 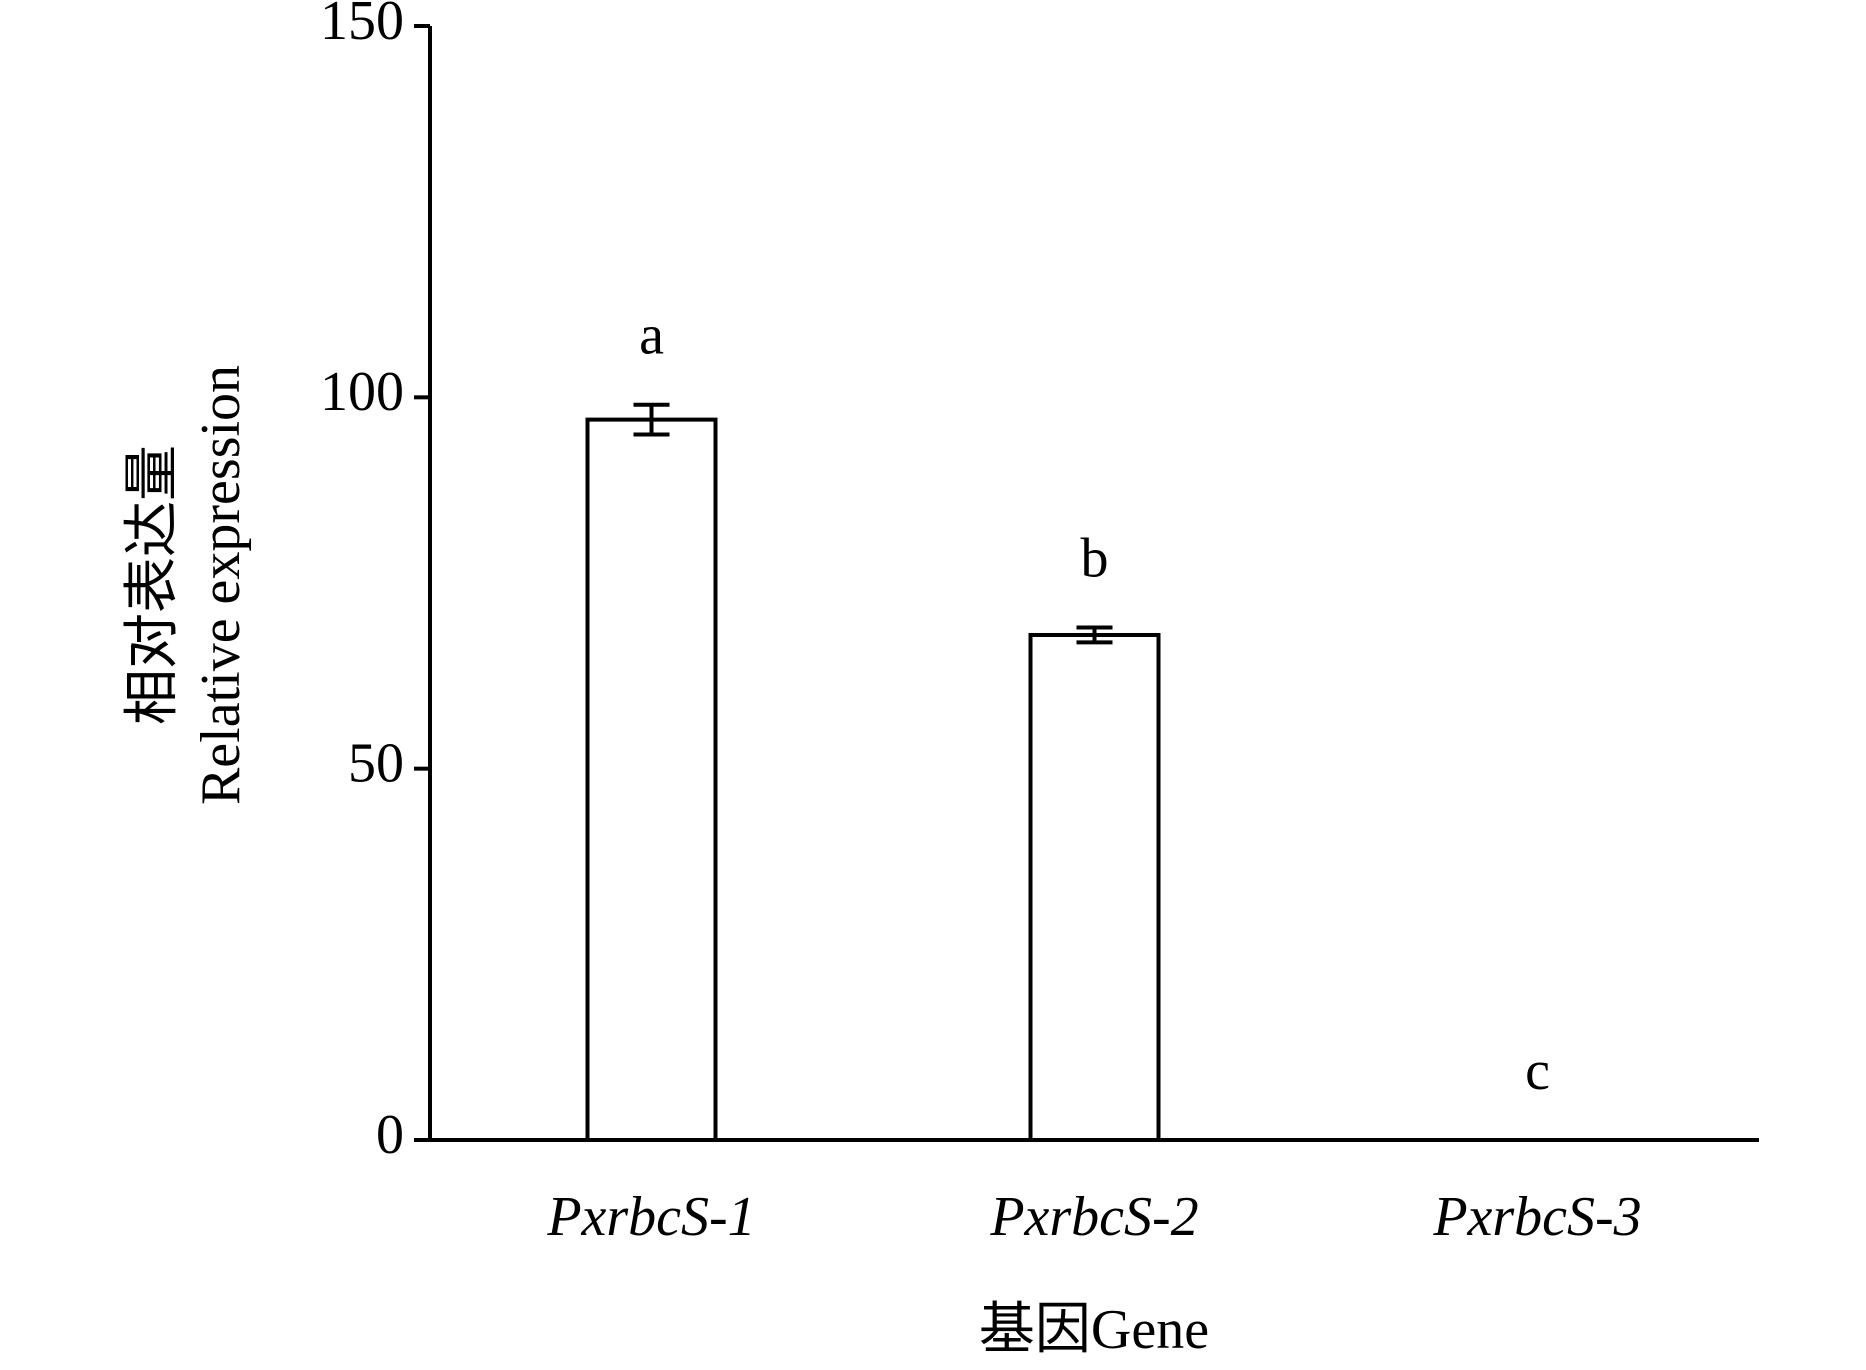 What do you see at coordinates (1095, 558) in the screenshot?
I see `significance-letter: b` at bounding box center [1095, 558].